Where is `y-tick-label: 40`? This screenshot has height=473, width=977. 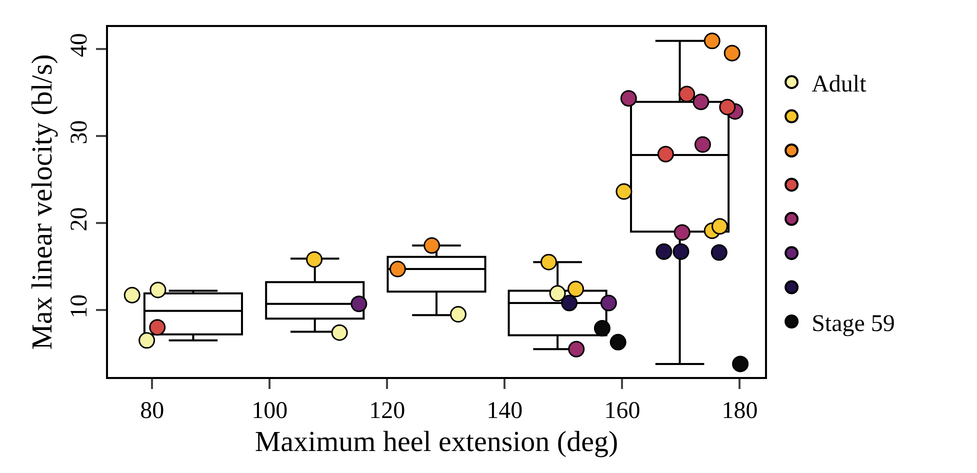 y-tick-label: 40 is located at coordinates (79, 45).